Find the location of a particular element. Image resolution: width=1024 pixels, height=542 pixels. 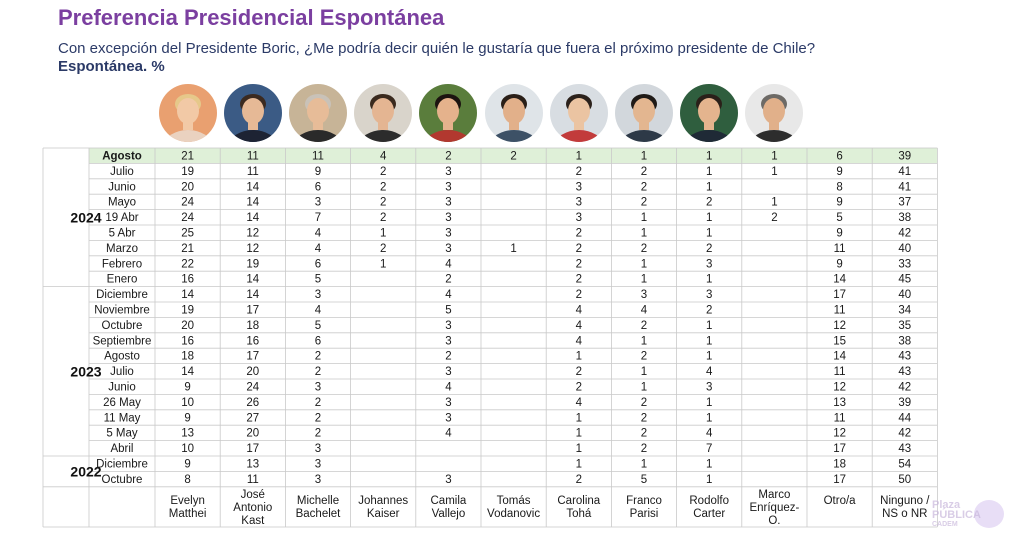

table-cell: 50 is located at coordinates (904, 480).